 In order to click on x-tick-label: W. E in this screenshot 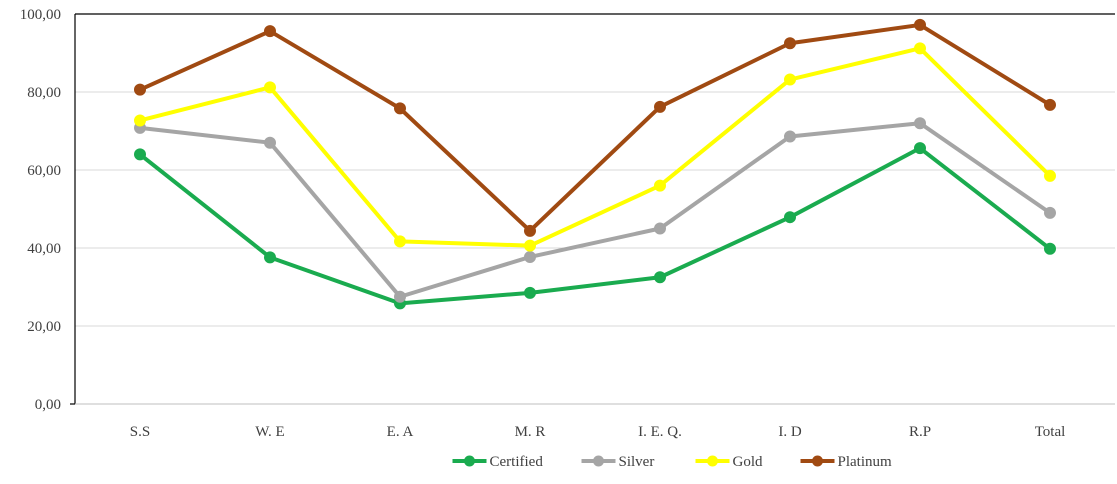, I will do `click(269, 432)`.